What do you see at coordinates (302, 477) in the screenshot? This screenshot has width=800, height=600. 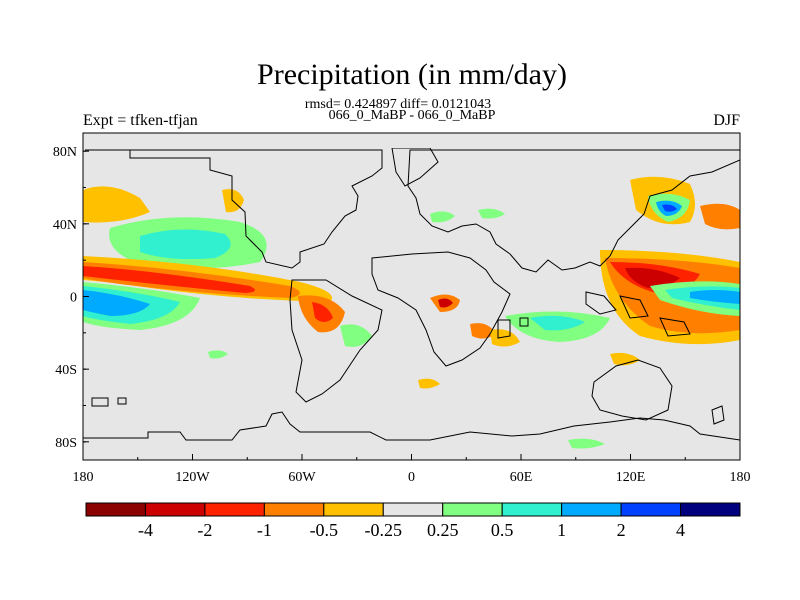 I see `x-tick-label: 60W` at bounding box center [302, 477].